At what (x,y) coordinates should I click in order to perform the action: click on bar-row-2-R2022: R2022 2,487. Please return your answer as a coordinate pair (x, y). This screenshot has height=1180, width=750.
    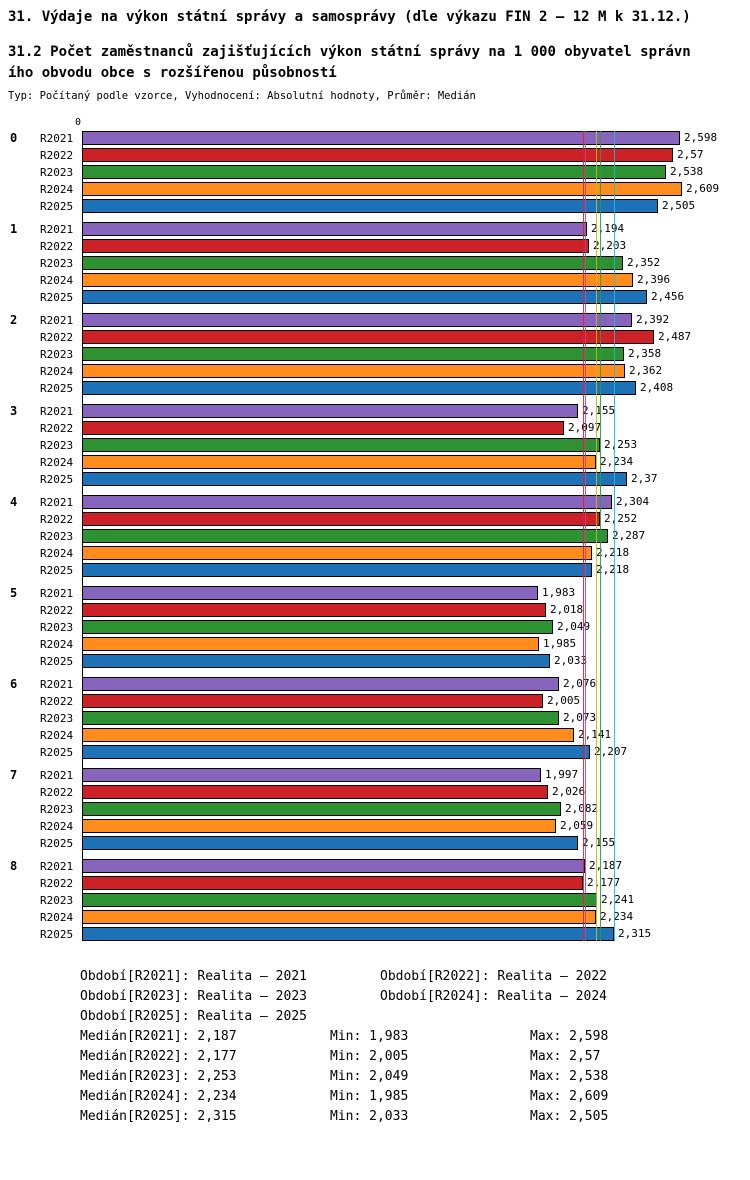
    Looking at the image, I should click on (379, 337).